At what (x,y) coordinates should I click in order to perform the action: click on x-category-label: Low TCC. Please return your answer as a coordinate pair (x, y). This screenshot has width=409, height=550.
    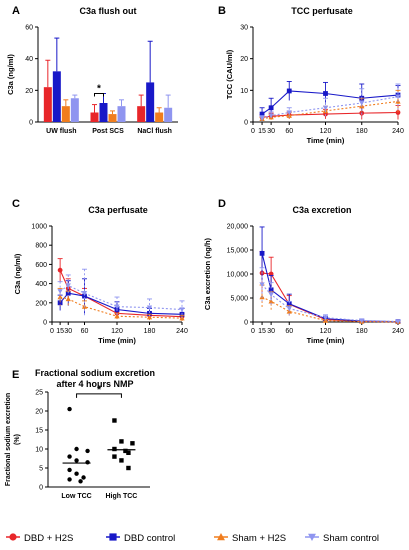
    Looking at the image, I should click on (76, 496).